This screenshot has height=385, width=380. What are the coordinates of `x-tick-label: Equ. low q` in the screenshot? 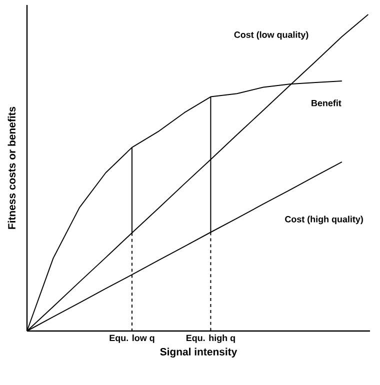 It's located at (132, 338).